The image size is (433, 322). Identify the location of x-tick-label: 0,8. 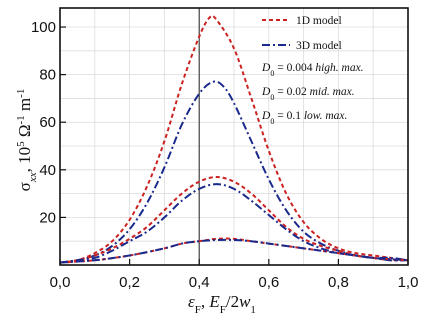
(338, 282).